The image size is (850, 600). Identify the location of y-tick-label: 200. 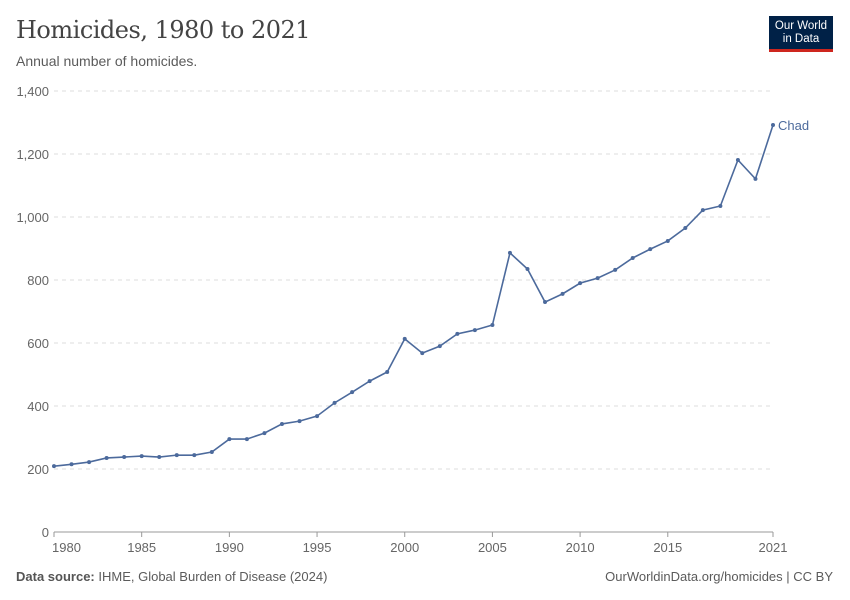
(38, 469).